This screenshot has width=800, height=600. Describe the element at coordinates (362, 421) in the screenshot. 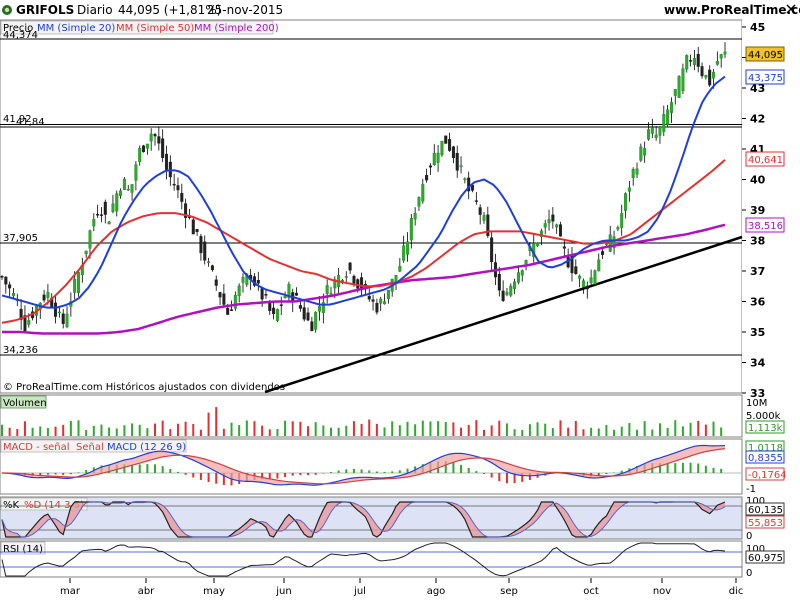

I see `volume-bars` at that location.